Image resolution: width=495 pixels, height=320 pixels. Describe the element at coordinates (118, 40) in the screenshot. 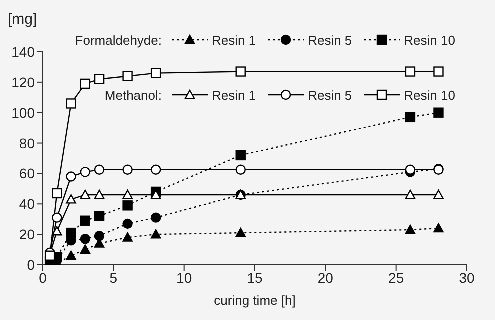

I see `text: Formaldehyde:` at that location.